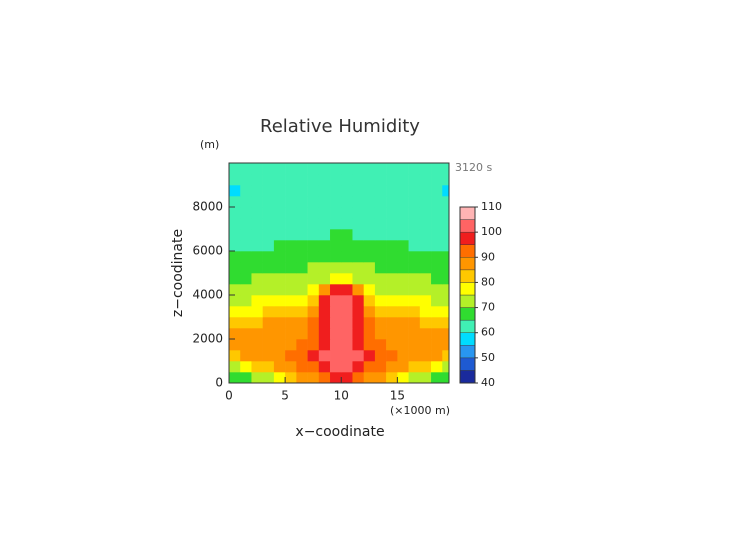 Image resolution: width=752 pixels, height=536 pixels. Describe the element at coordinates (207, 207) in the screenshot. I see `y-tick-label: 8000` at that location.